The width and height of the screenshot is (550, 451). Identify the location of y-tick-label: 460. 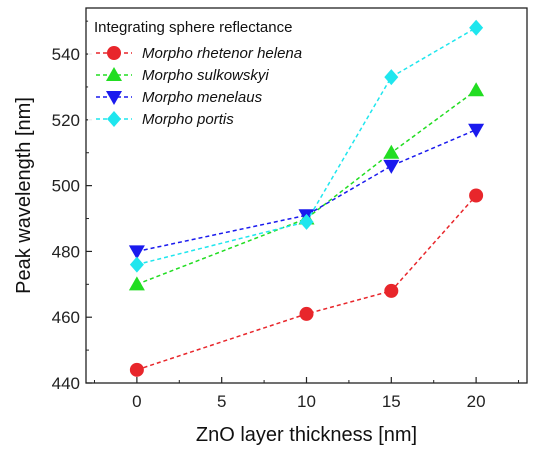
(66, 317).